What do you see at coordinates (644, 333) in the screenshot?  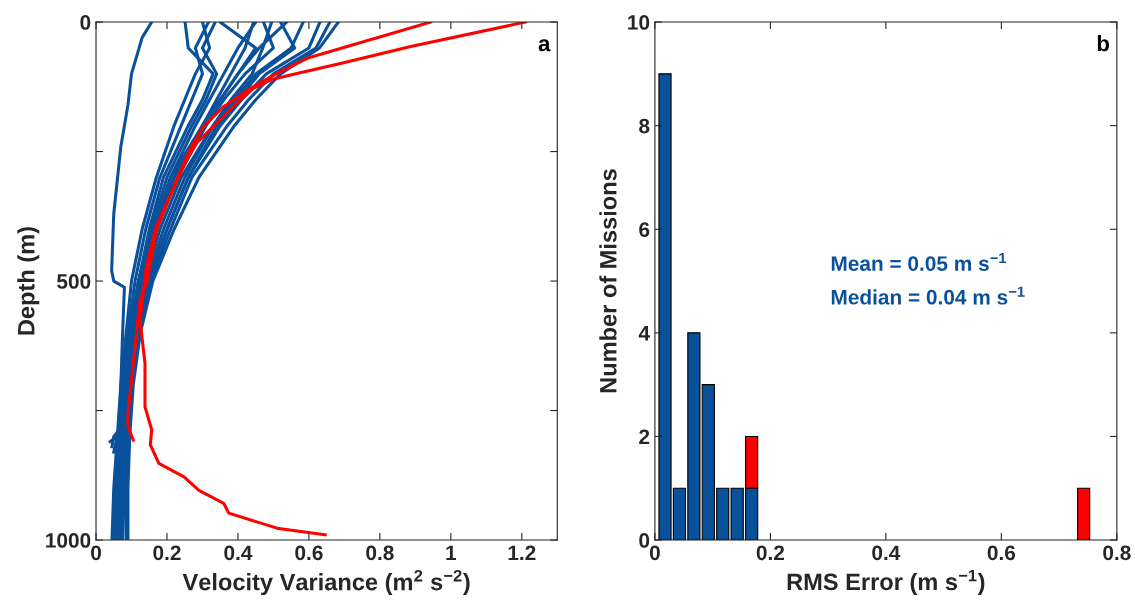 I see `y-tick-label: 4` at bounding box center [644, 333].